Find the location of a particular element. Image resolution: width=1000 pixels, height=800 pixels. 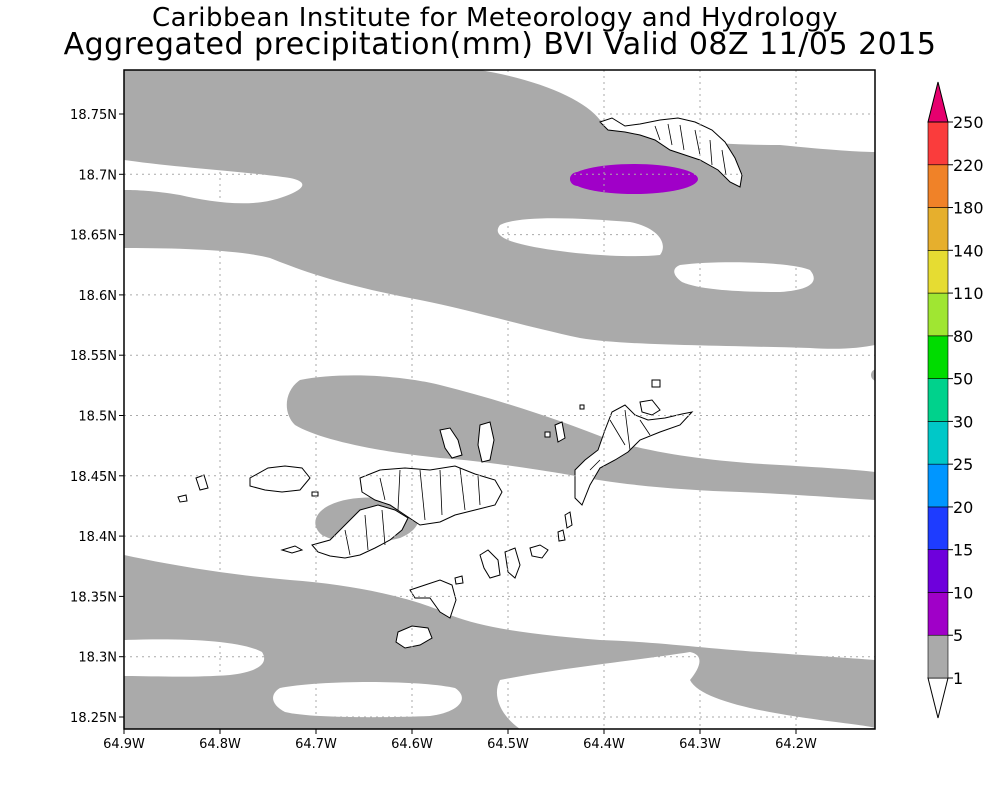

island-guana is located at coordinates (451, 443).